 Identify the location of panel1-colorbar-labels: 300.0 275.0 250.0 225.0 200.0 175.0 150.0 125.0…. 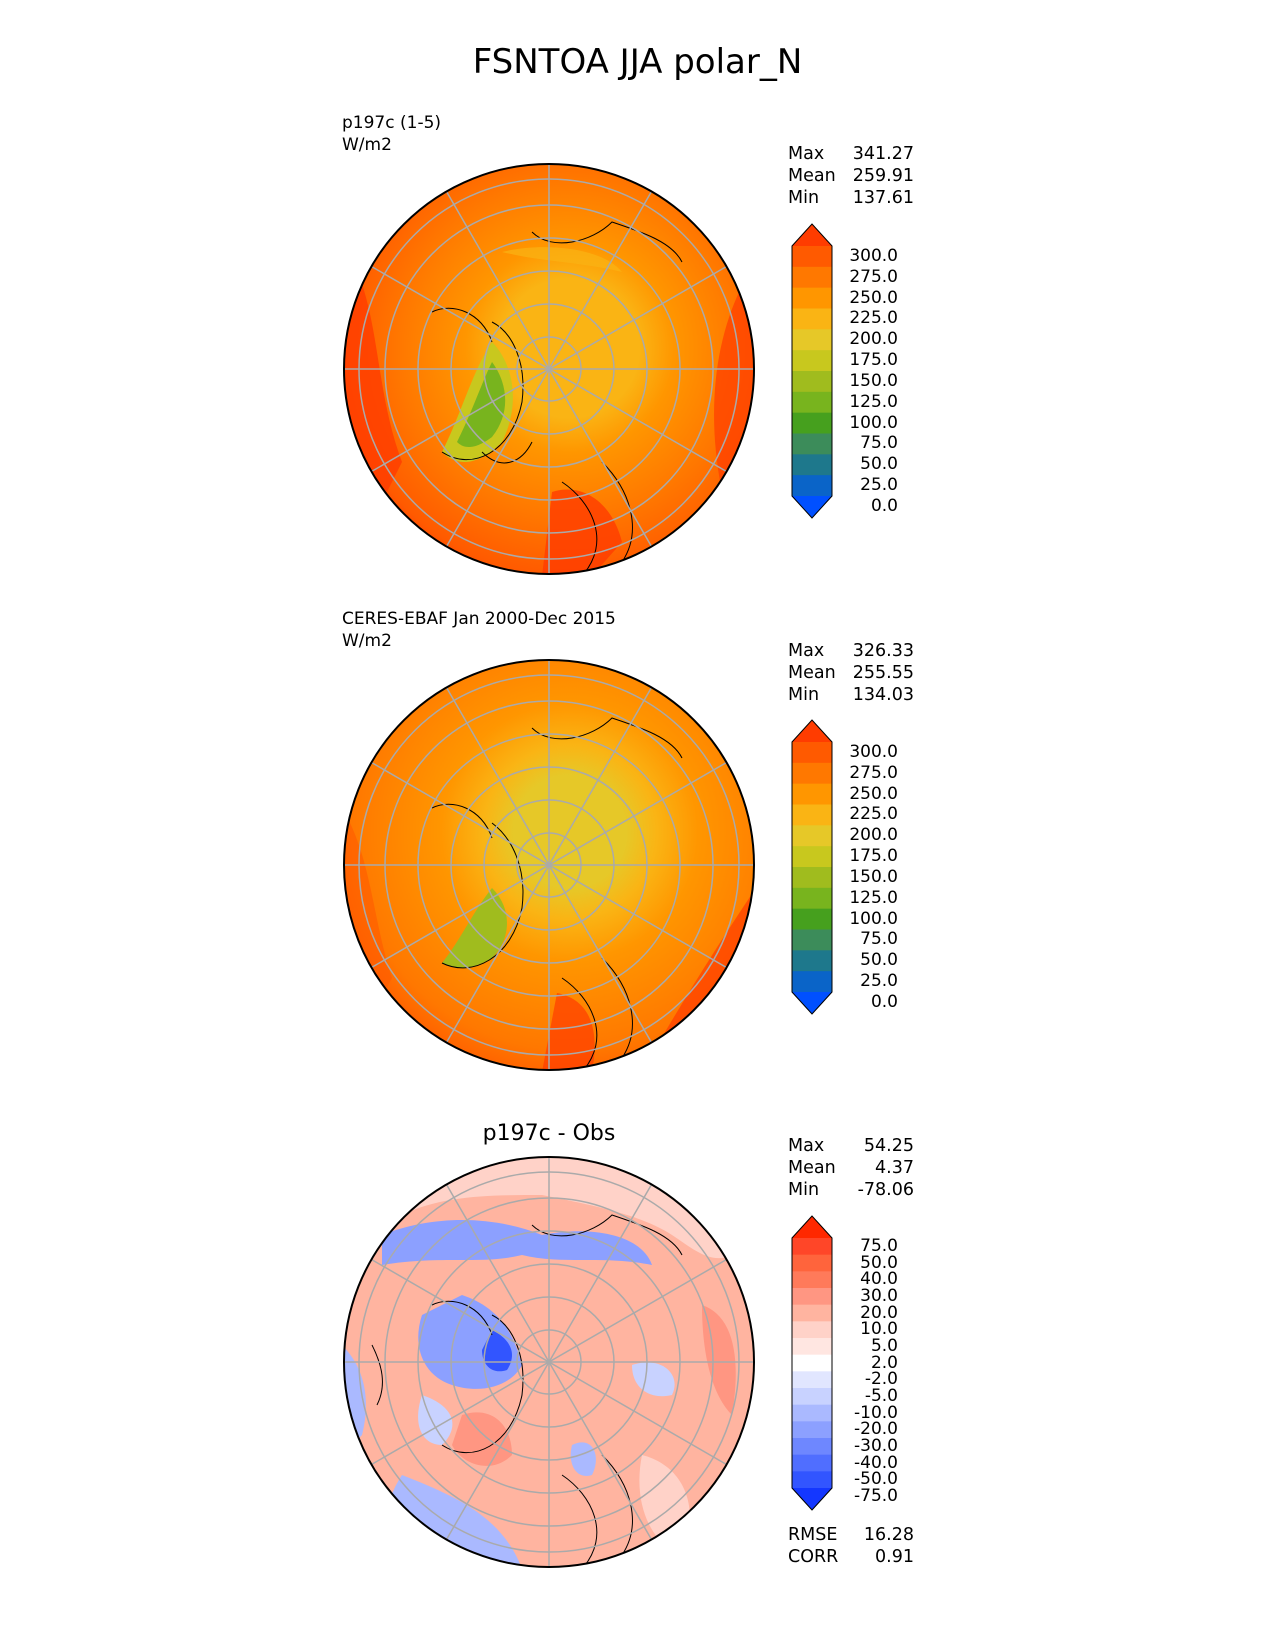
(867, 379).